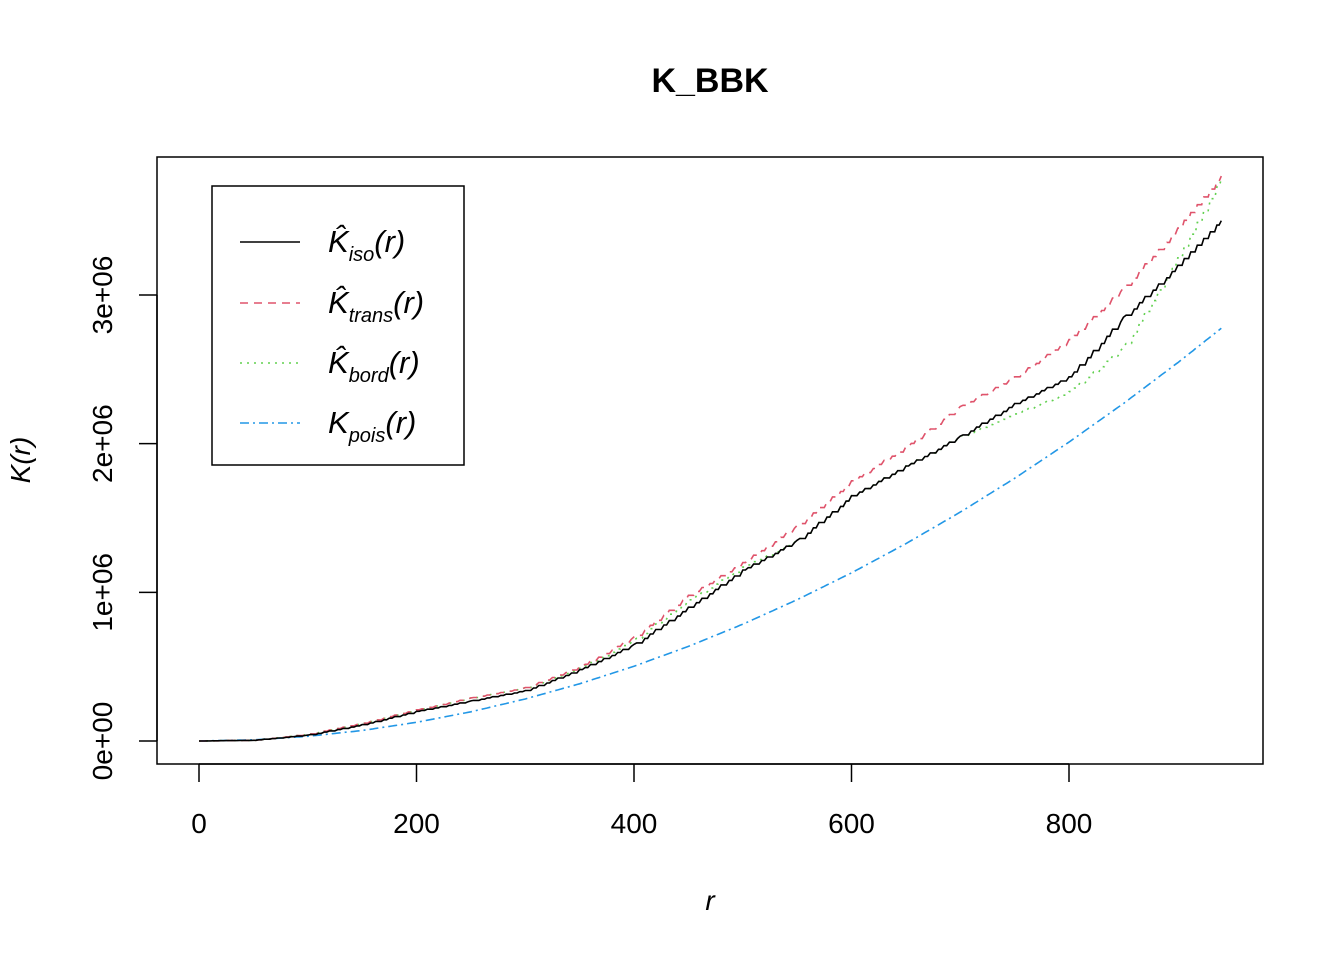 The width and height of the screenshot is (1344, 960). What do you see at coordinates (122, 518) in the screenshot?
I see `y-axis: 0e+00 1e+06 2e+06 3e+06` at bounding box center [122, 518].